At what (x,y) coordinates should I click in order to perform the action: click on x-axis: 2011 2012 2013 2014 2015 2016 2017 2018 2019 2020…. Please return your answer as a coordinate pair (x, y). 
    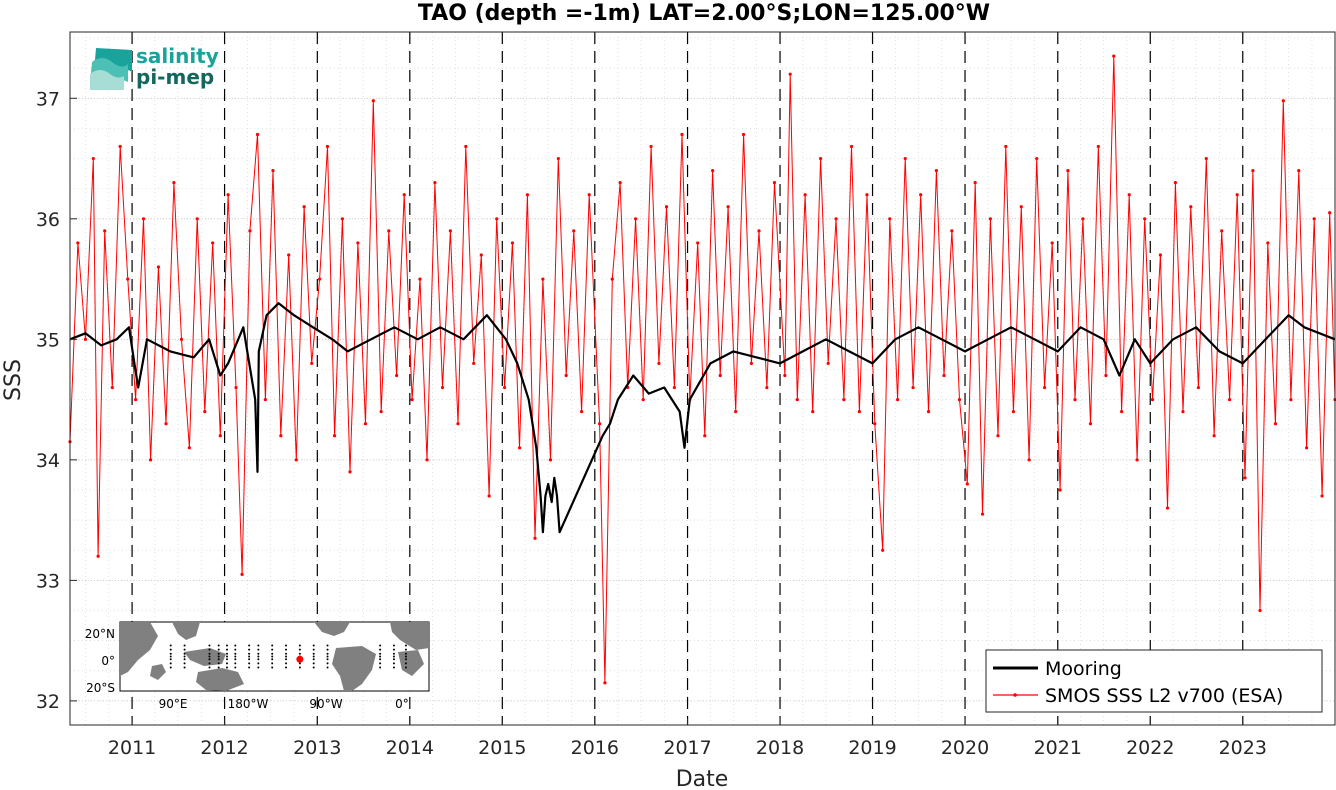
    Looking at the image, I should click on (687, 738).